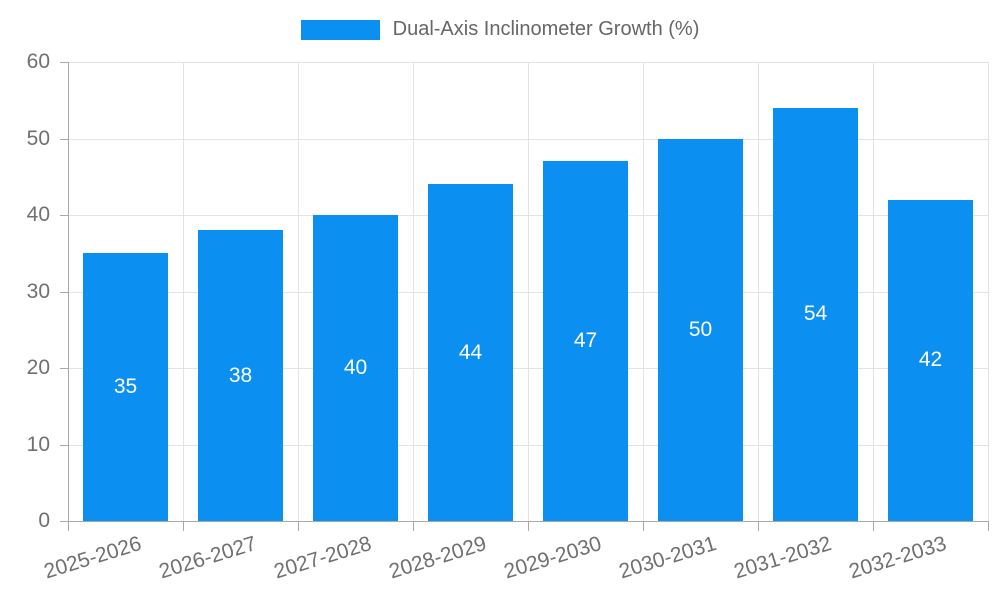 Image resolution: width=1000 pixels, height=600 pixels. I want to click on bar-value-label: 40, so click(355, 367).